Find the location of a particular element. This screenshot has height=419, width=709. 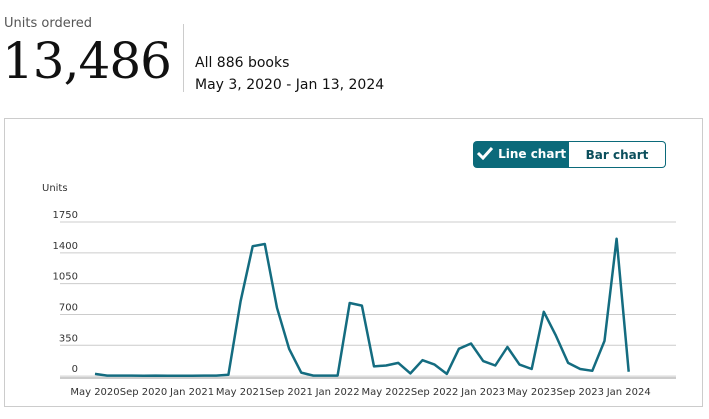

check-icon is located at coordinates (485, 153).